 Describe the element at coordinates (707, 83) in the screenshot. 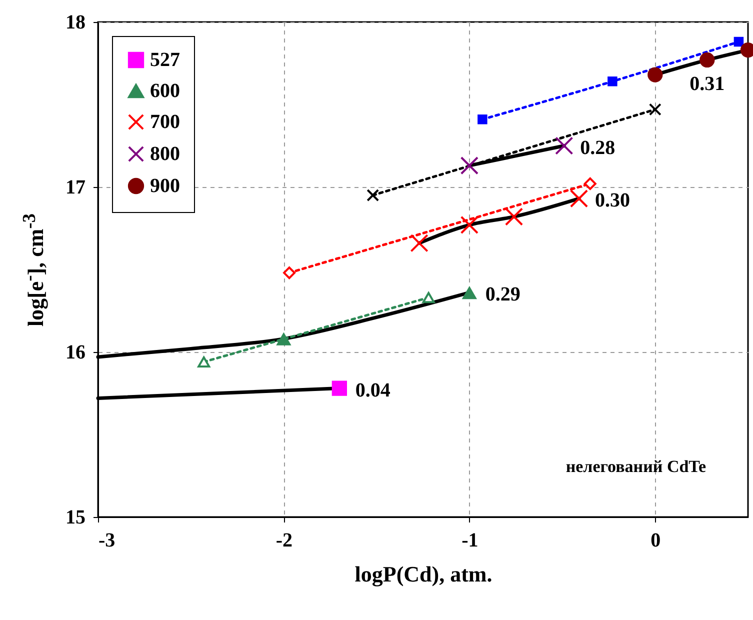

I see `annotation: 0.31` at that location.